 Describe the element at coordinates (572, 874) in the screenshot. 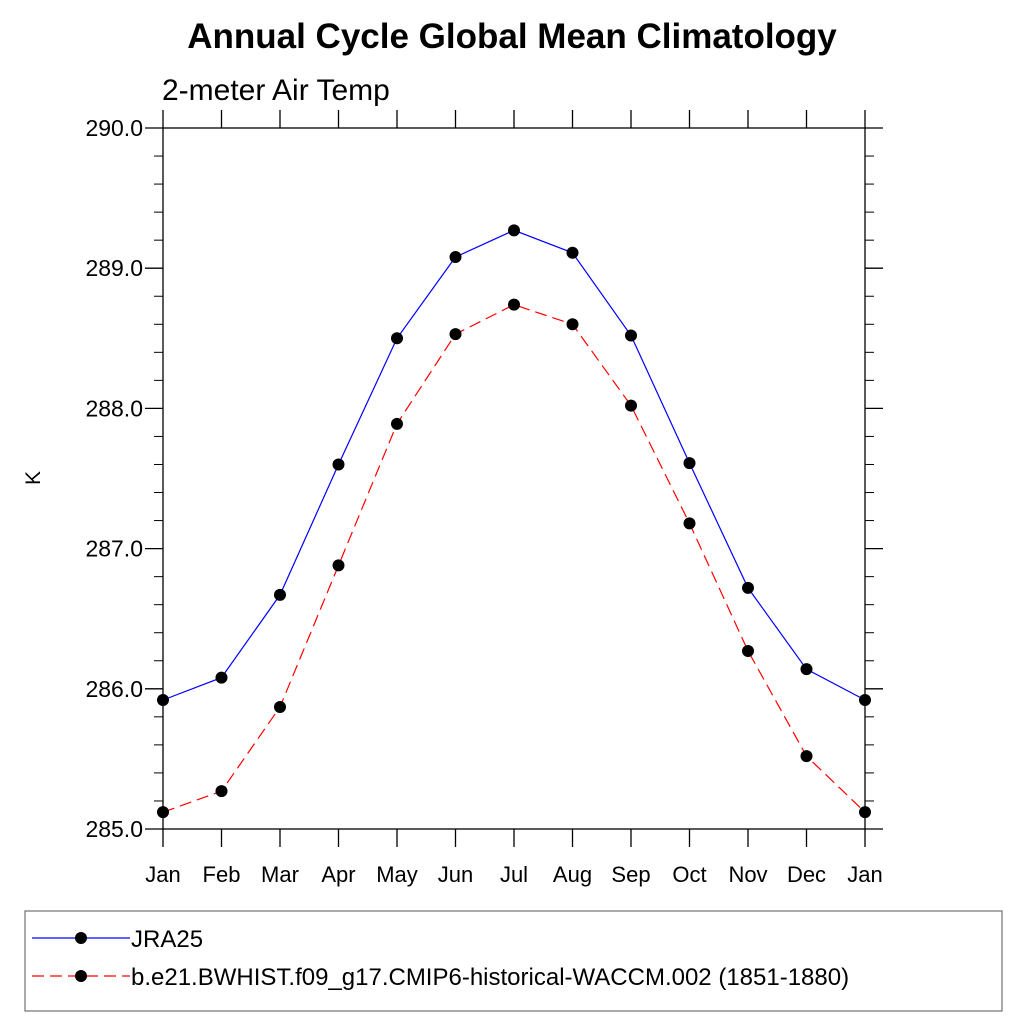

I see `x-tick-label: Aug` at that location.